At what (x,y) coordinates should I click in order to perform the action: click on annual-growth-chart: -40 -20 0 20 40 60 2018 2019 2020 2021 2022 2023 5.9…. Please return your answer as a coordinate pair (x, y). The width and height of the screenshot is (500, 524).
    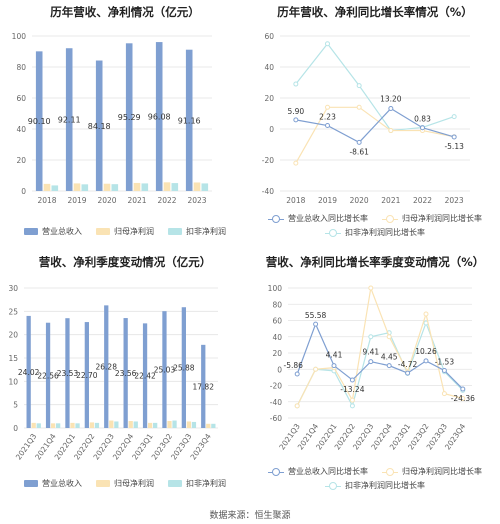
    Looking at the image, I should click on (366, 118).